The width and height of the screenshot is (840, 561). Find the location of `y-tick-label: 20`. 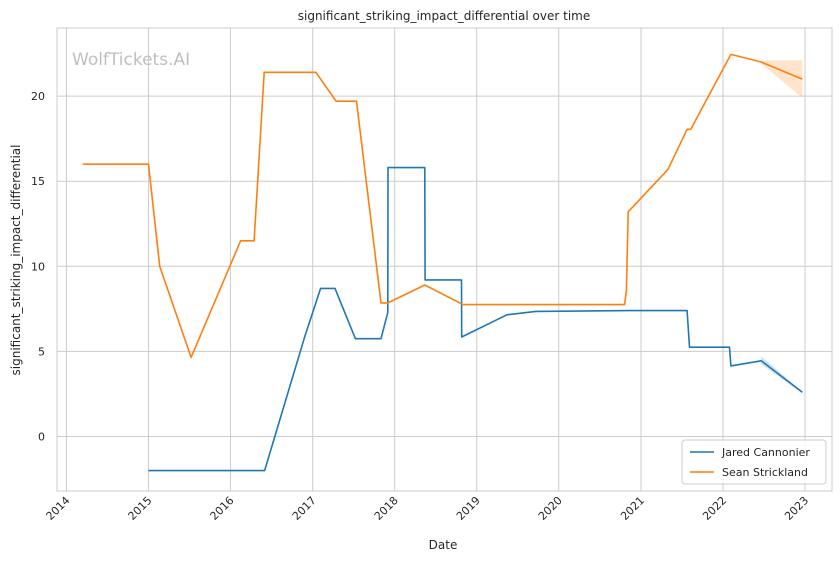

y-tick-label: 20 is located at coordinates (38, 96).